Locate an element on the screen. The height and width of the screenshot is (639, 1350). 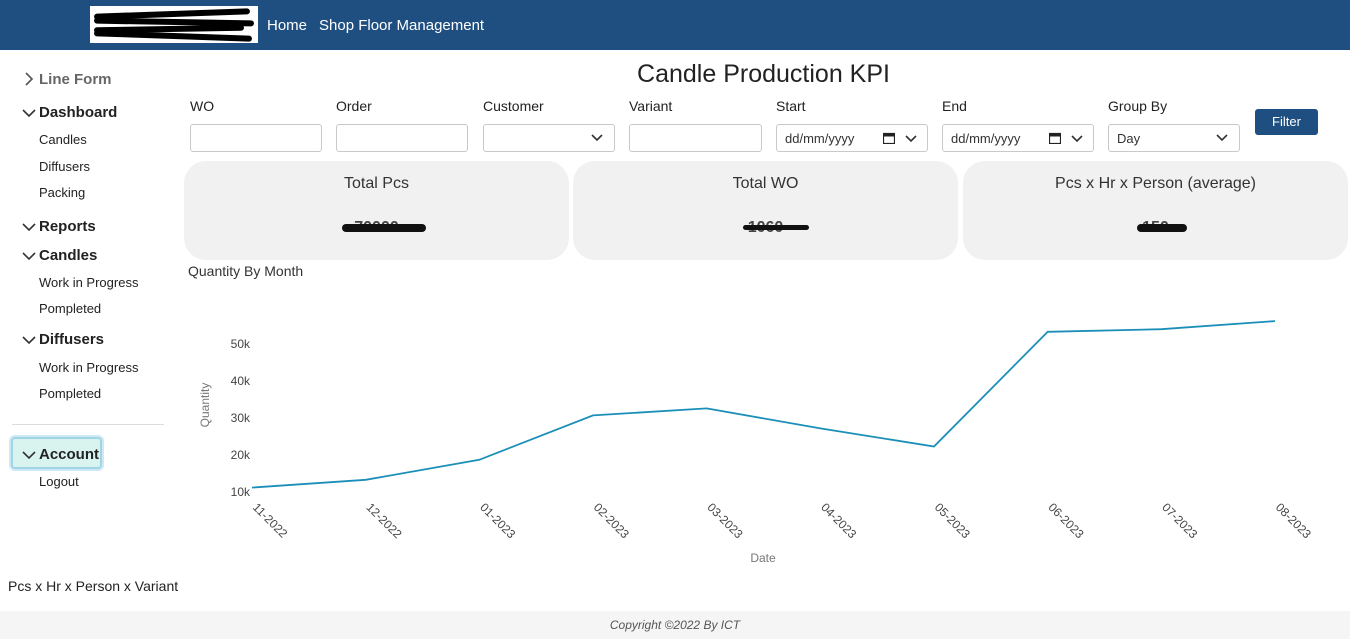
kpi-title: Total WO is located at coordinates (765, 183).